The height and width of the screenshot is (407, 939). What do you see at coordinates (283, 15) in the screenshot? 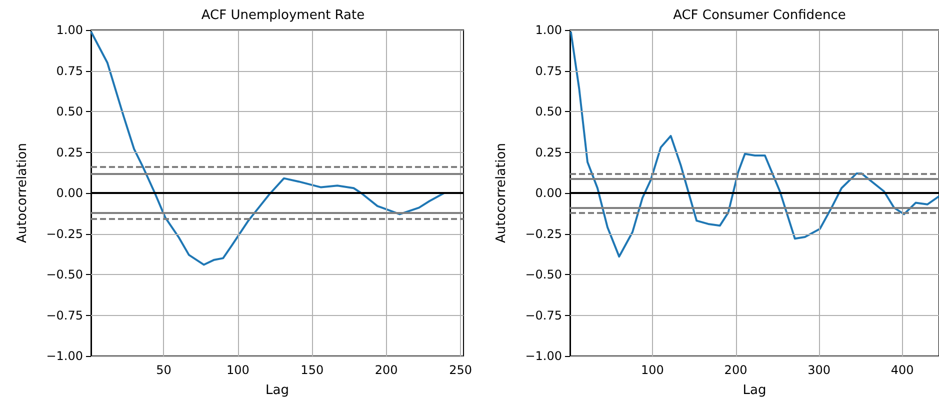
I see `chart-title: ACF Unemployment Rate` at bounding box center [283, 15].